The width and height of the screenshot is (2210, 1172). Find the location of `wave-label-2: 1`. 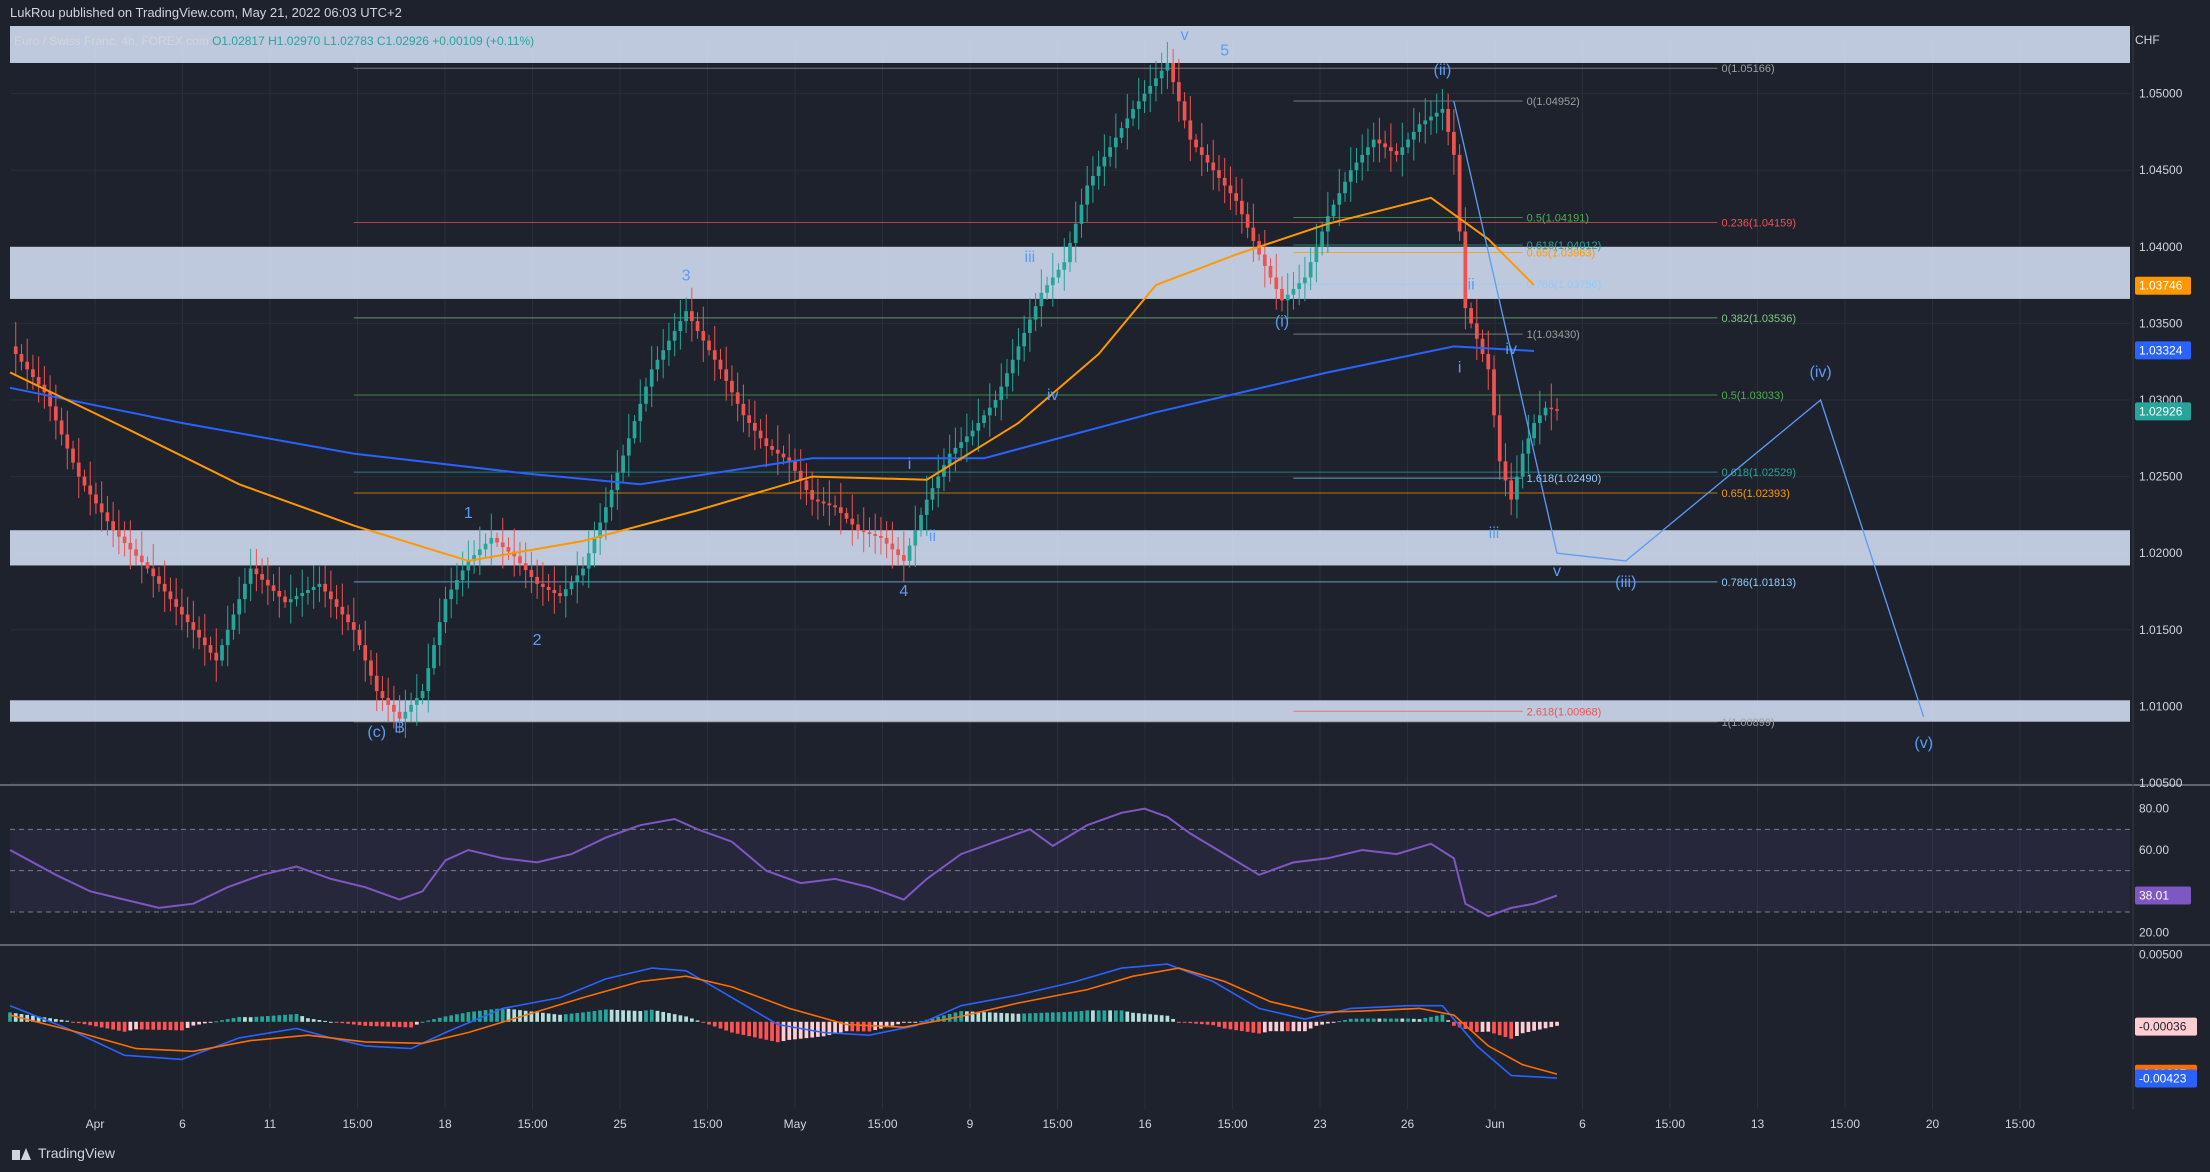

wave-label-2: 1 is located at coordinates (468, 513).